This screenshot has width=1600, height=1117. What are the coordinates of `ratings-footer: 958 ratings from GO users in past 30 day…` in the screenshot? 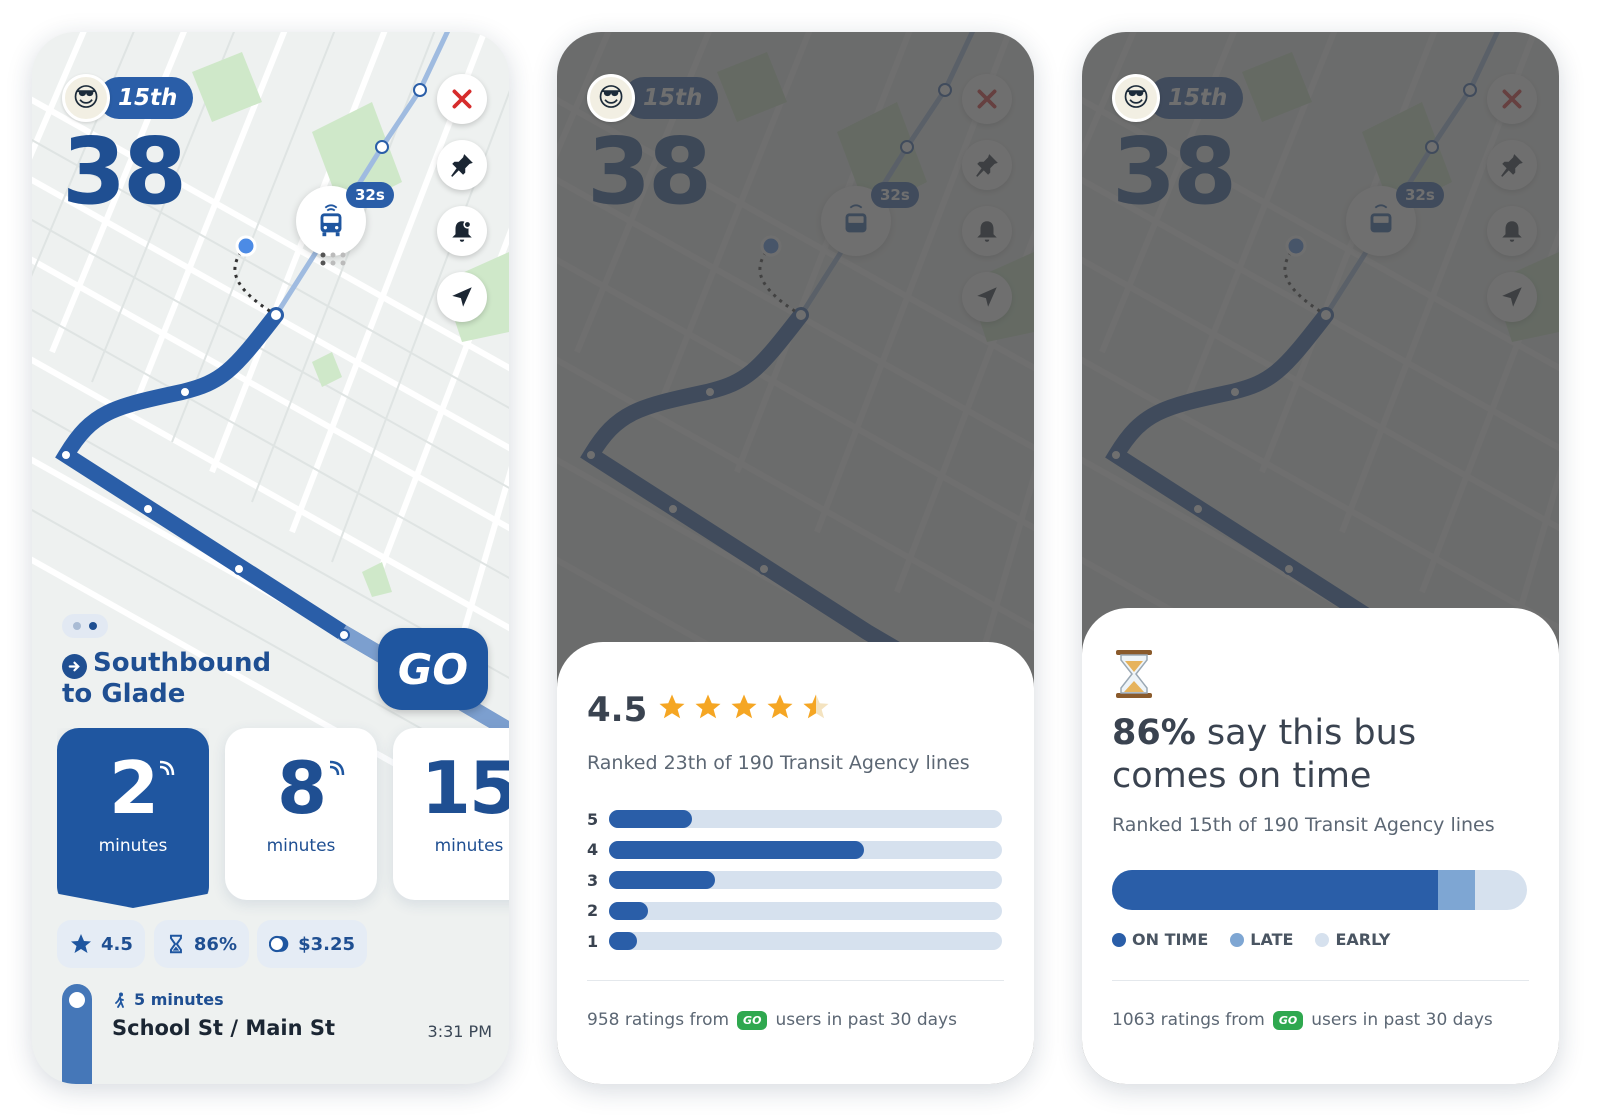 It's located at (772, 1020).